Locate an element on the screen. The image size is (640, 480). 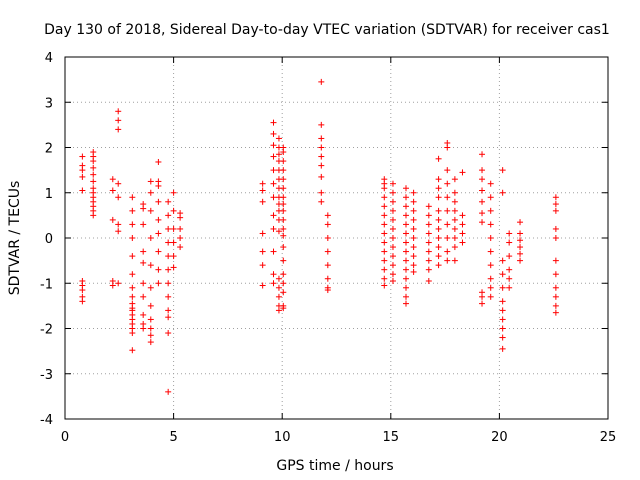
x-tick-label: 0 is located at coordinates (65, 437).